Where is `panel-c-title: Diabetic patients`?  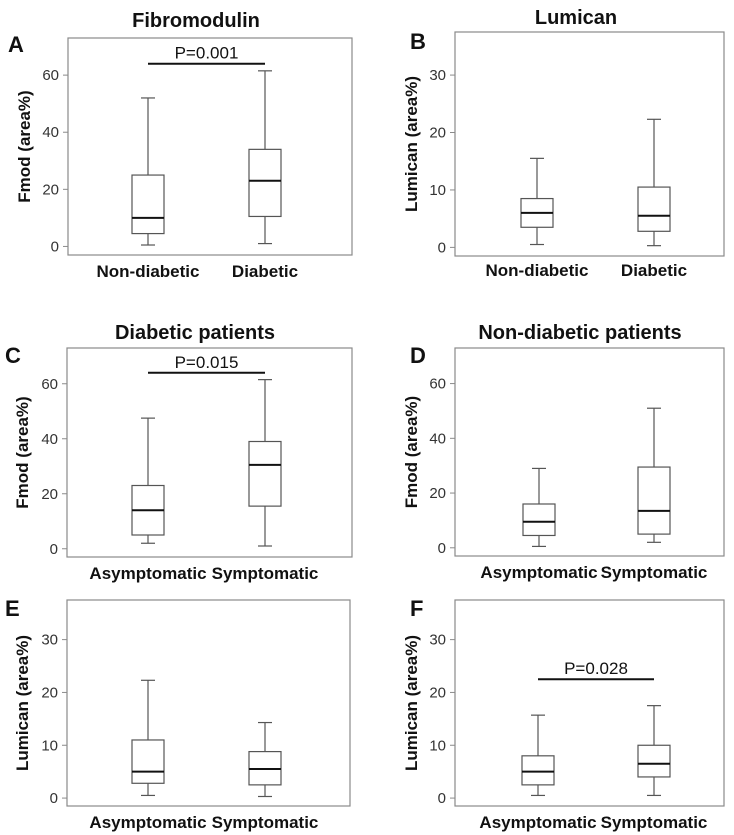 panel-c-title: Diabetic patients is located at coordinates (195, 333).